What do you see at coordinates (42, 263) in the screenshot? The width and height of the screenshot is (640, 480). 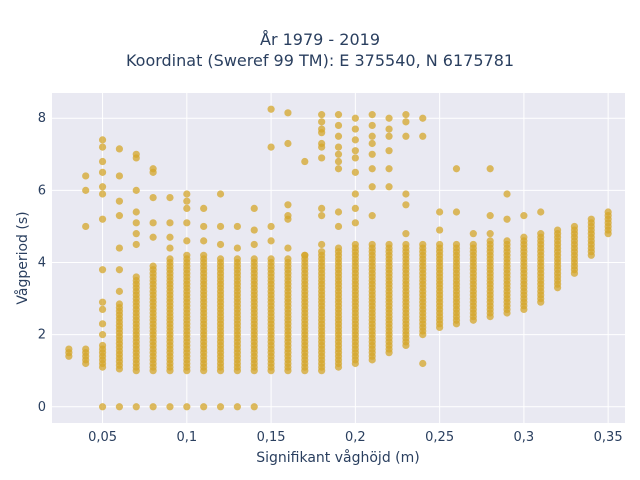 I see `y-tick-label: 4` at bounding box center [42, 263].